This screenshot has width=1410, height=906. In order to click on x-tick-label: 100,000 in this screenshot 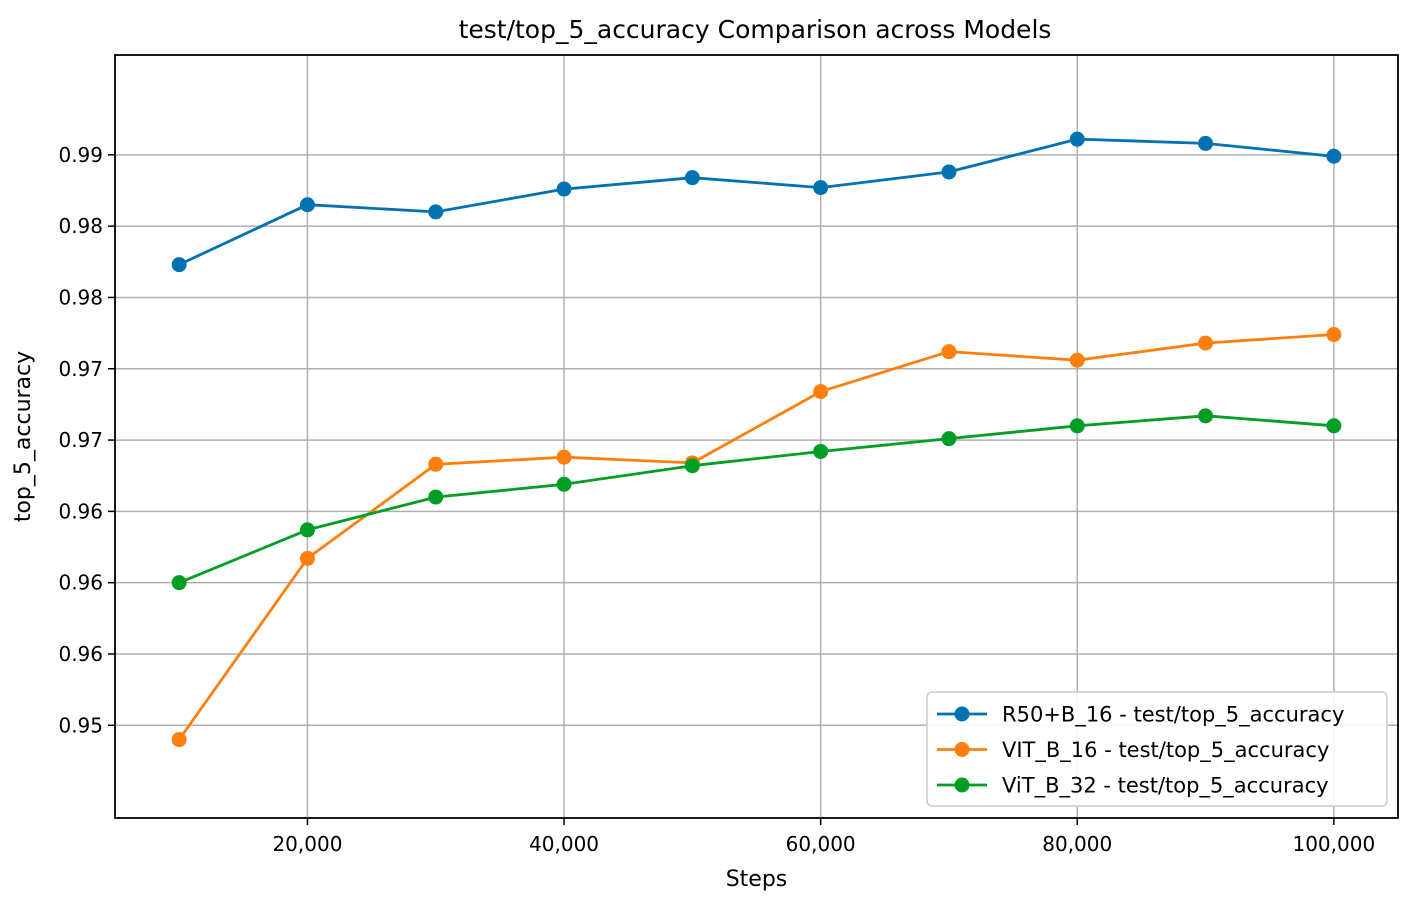, I will do `click(1333, 844)`.